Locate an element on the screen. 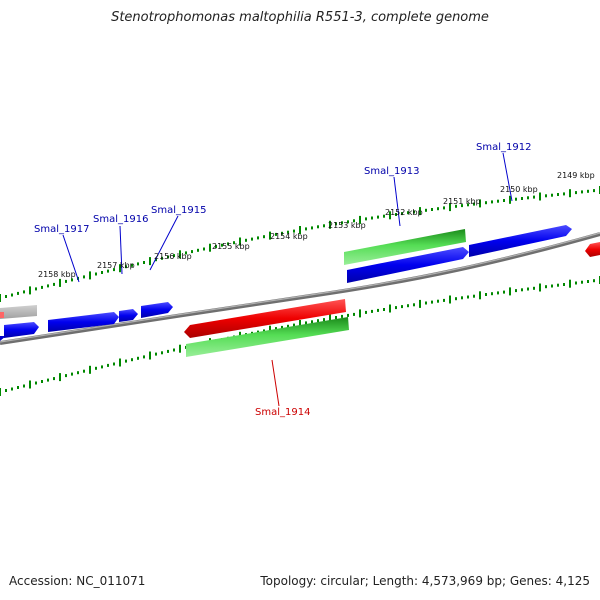  ruler-label: 2155 kbp is located at coordinates (231, 246).